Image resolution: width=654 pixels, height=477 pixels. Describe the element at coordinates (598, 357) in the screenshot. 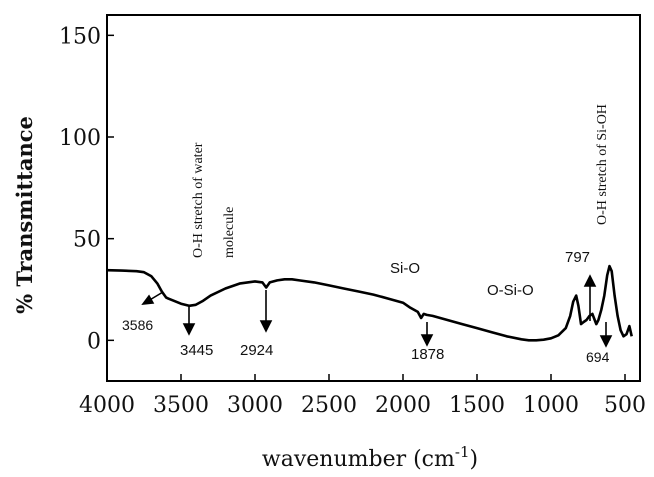

I see `annotation-694: 694` at that location.